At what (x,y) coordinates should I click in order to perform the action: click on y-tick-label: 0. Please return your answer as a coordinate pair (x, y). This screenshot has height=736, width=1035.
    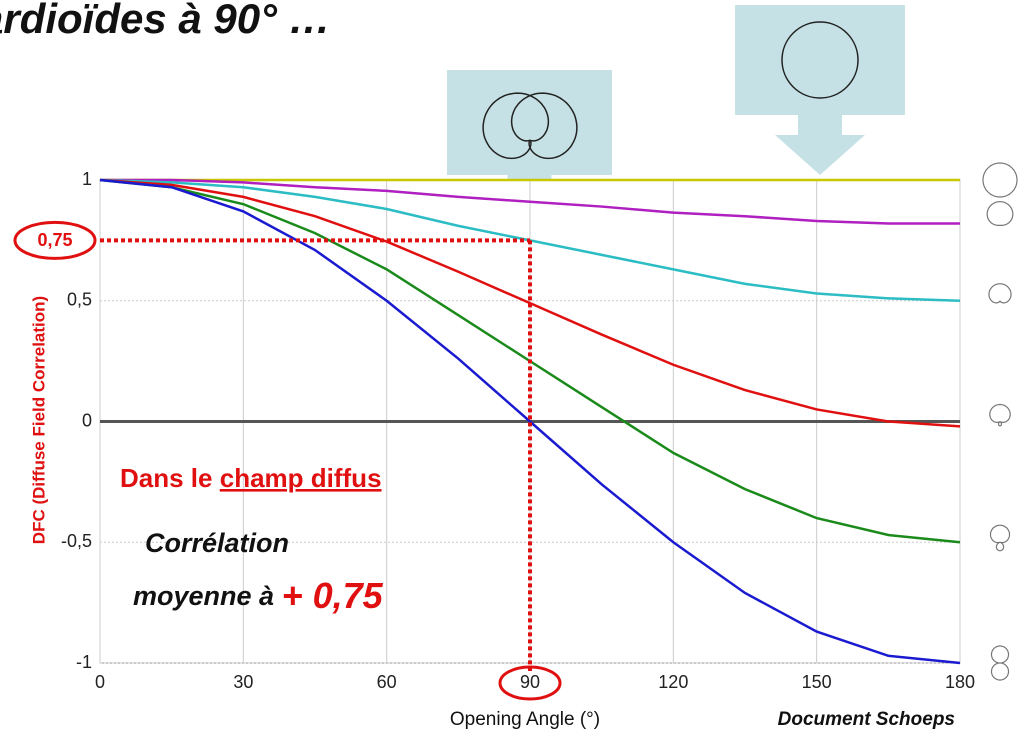
    Looking at the image, I should click on (87, 420).